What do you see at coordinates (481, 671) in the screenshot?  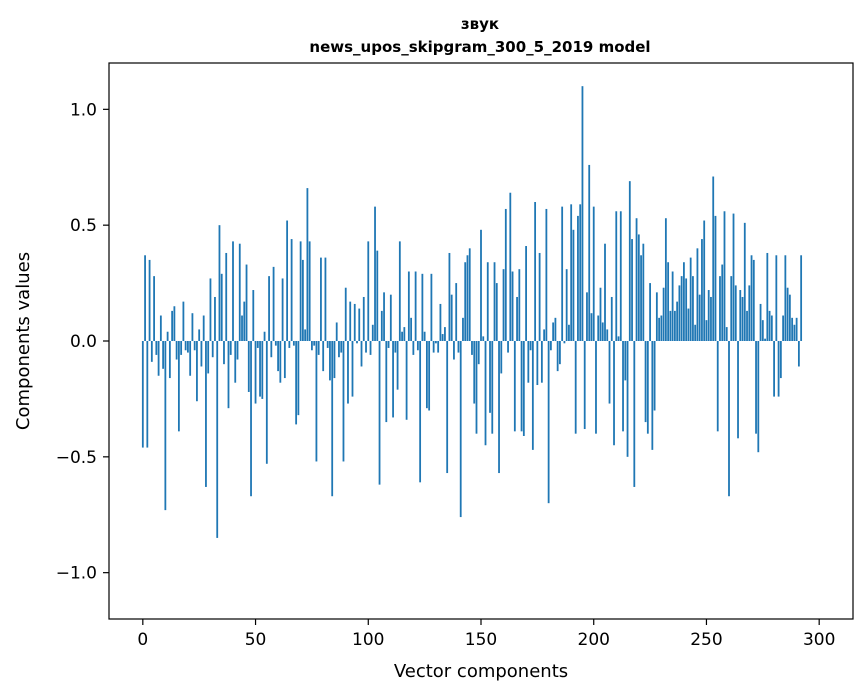 I see `x-axis-label: Vector components` at bounding box center [481, 671].